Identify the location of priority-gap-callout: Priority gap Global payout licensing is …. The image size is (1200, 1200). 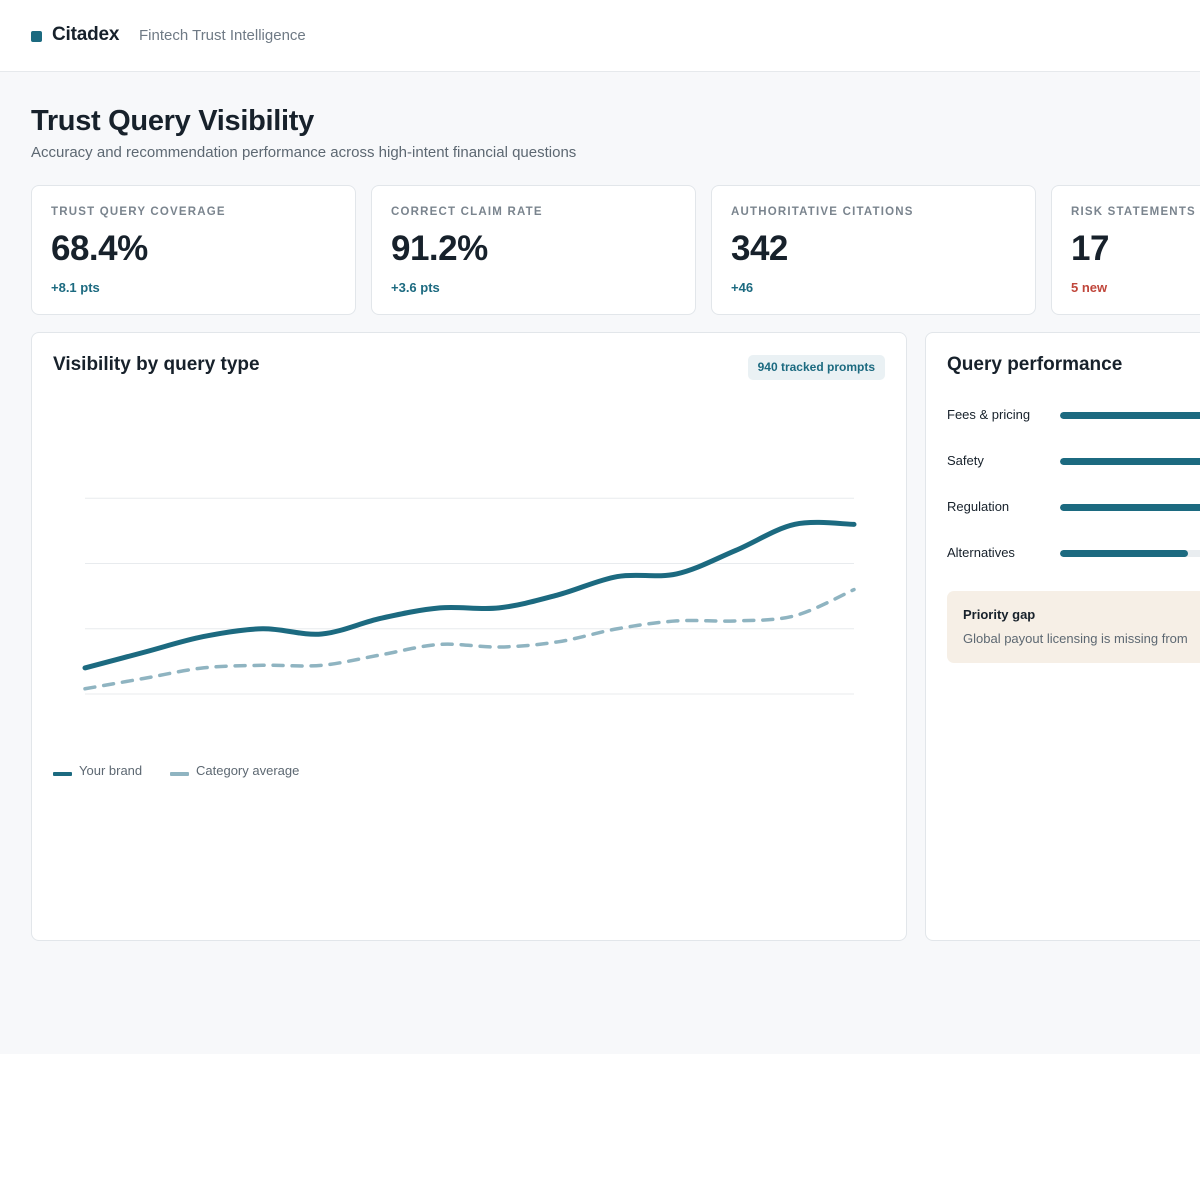
(1073, 627).